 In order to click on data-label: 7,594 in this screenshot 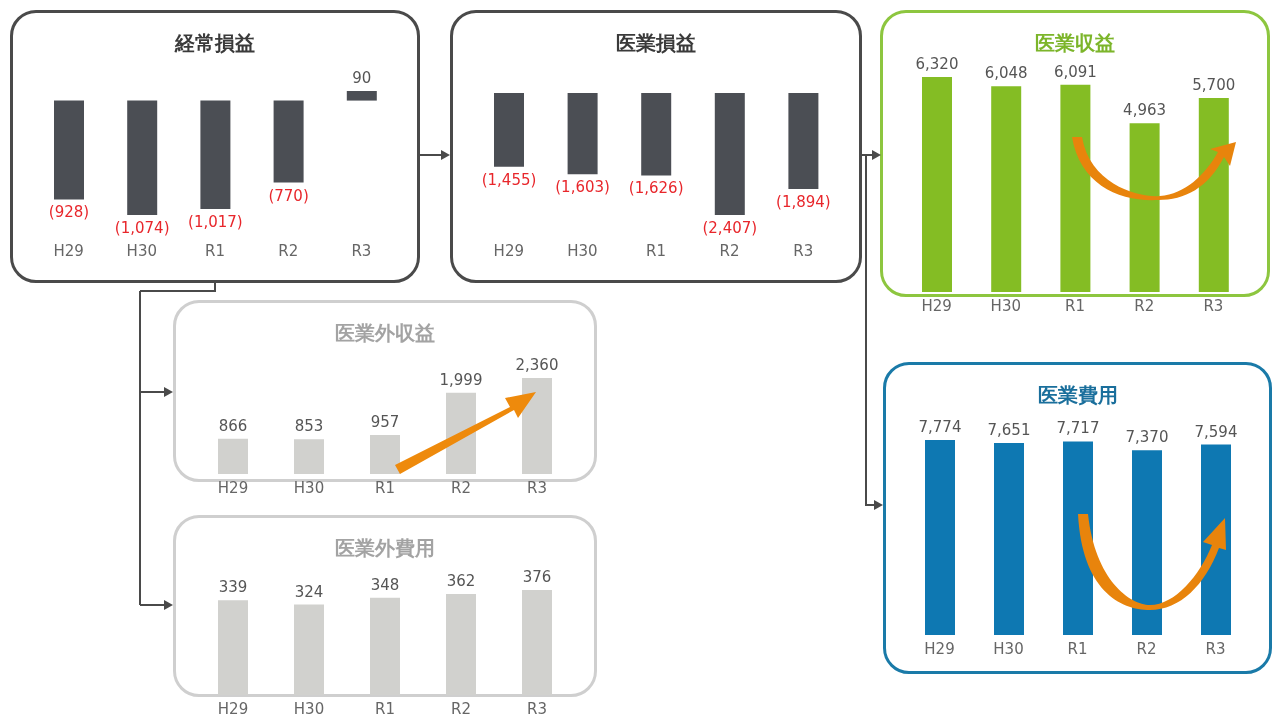, I will do `click(1216, 431)`.